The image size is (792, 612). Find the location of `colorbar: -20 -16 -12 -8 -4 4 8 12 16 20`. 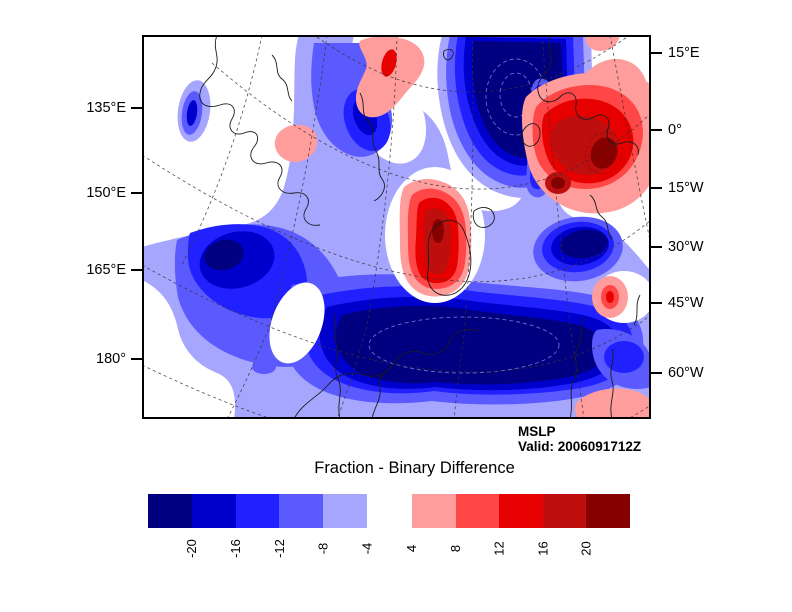

colorbar: -20 -16 -12 -8 -4 4 8 12 16 20 is located at coordinates (396, 534).